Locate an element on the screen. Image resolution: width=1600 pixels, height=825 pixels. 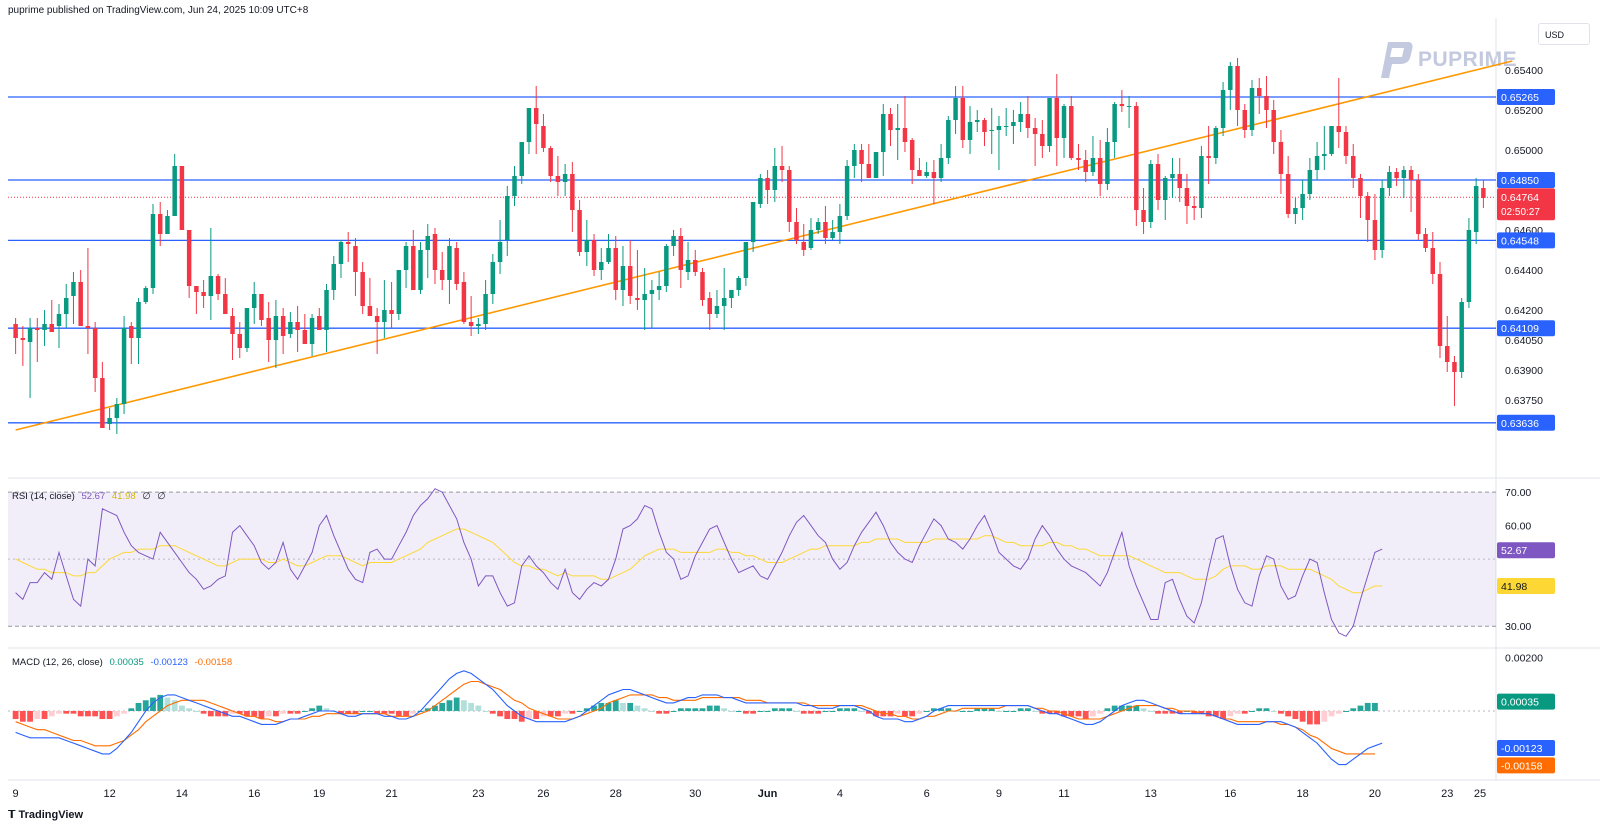
price-tick-label-6: 0.64050 is located at coordinates (1524, 341).